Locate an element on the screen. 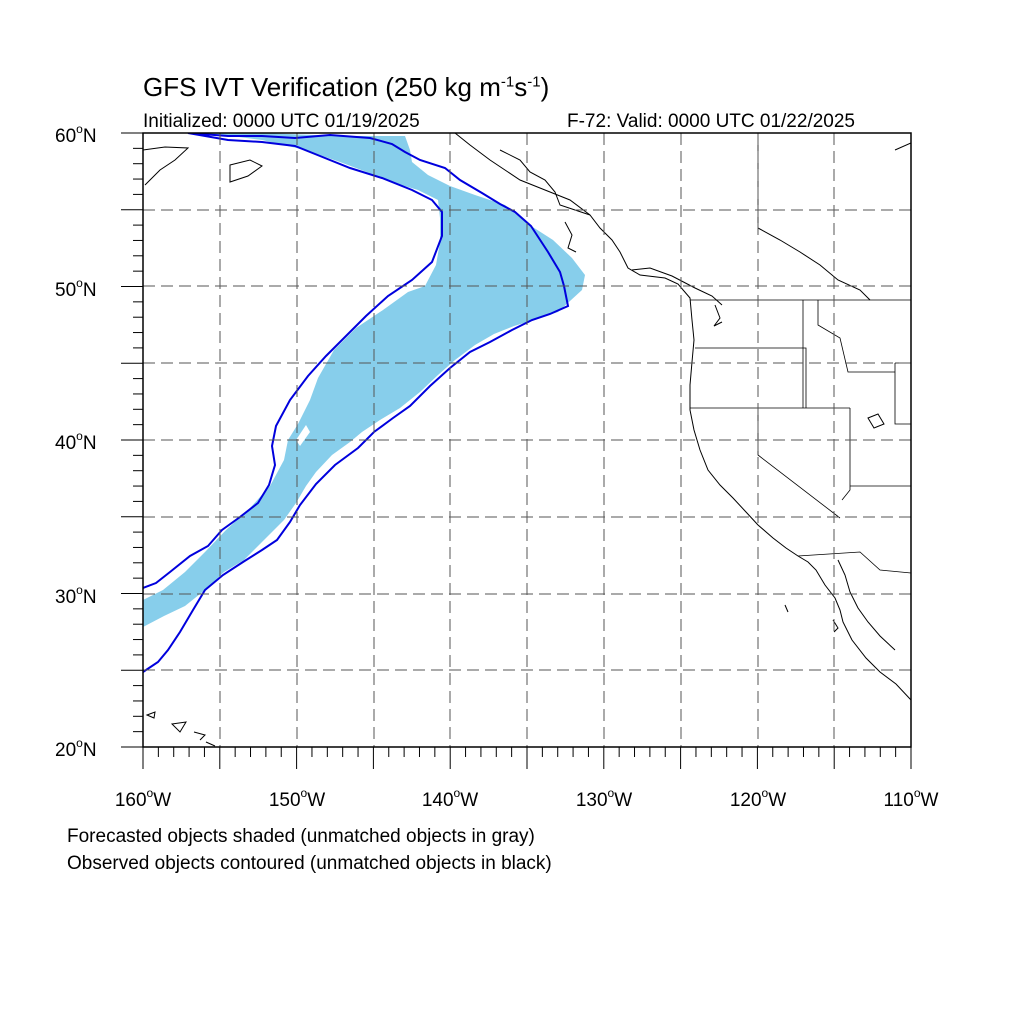  valid-time-label: F-72: Valid: 0000 UTC 01/22/2025 is located at coordinates (711, 121).